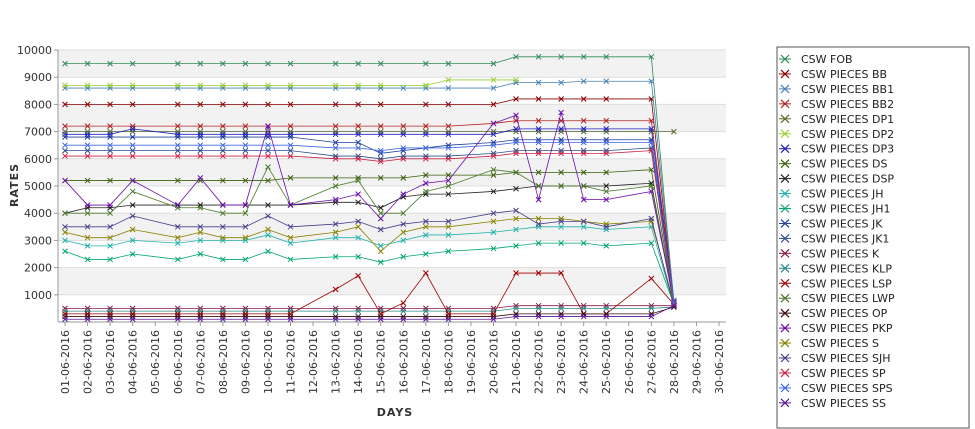 The width and height of the screenshot is (975, 429). Describe the element at coordinates (493, 362) in the screenshot. I see `x-tick-label: 20-06-2016` at that location.